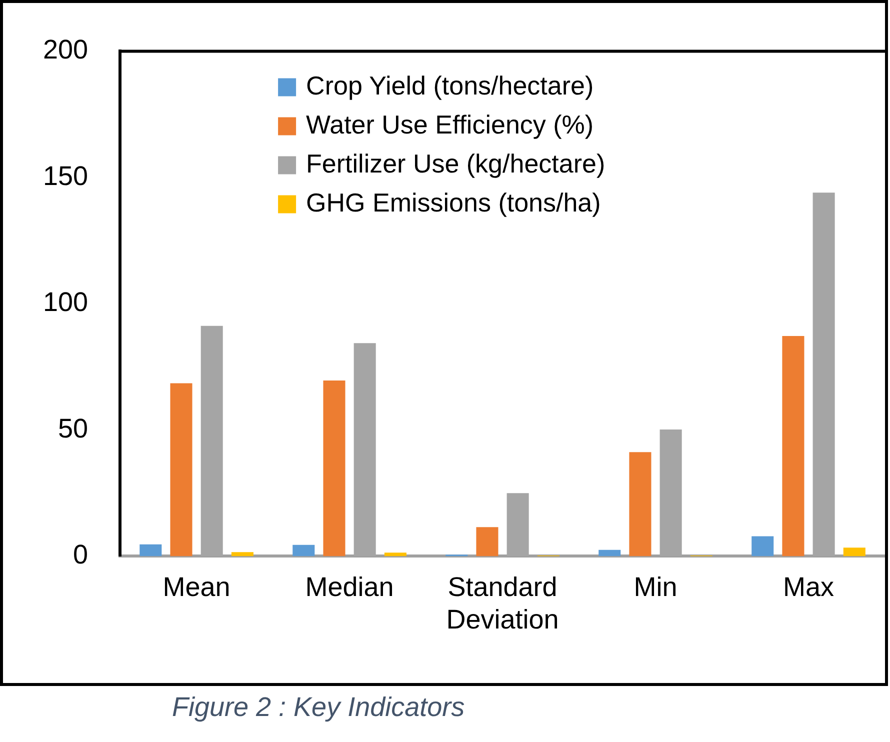 This screenshot has height=742, width=890. What do you see at coordinates (65, 175) in the screenshot?
I see `y-tick-label: 150` at bounding box center [65, 175].